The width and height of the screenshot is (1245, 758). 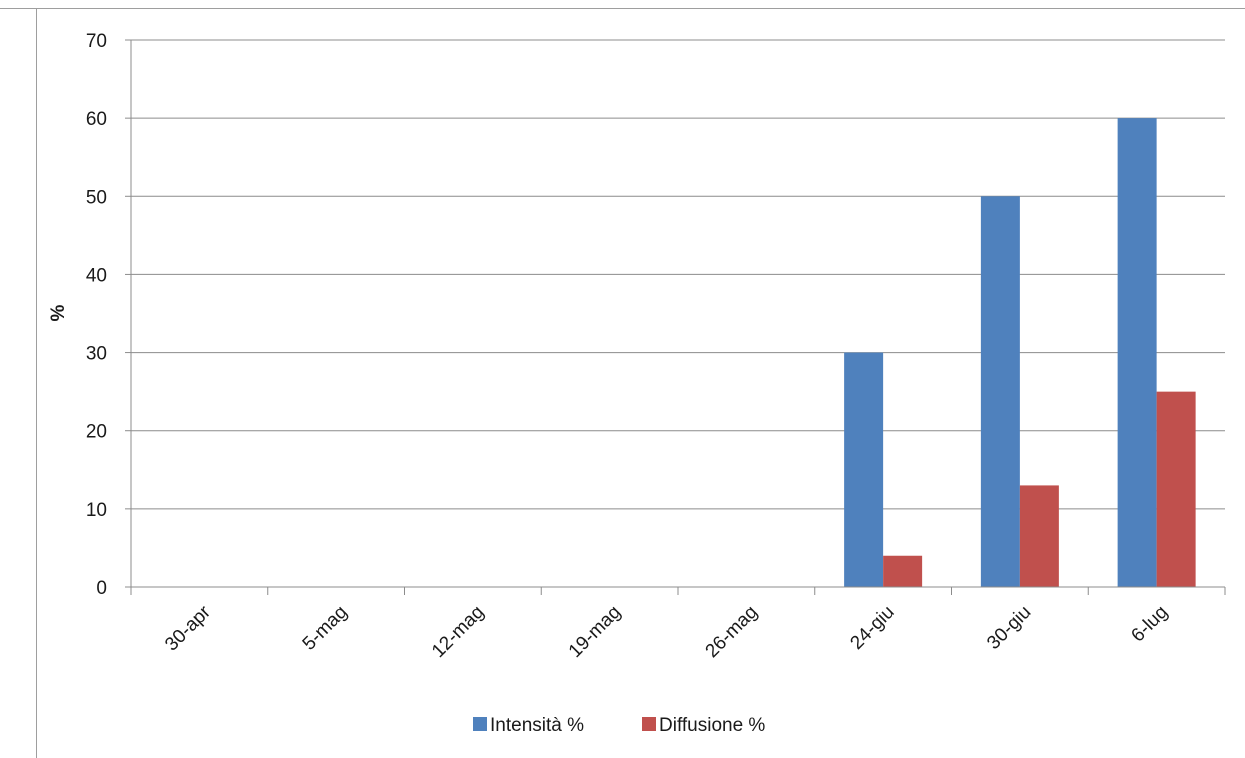 I want to click on y-tick-label: 0, so click(x=101, y=588).